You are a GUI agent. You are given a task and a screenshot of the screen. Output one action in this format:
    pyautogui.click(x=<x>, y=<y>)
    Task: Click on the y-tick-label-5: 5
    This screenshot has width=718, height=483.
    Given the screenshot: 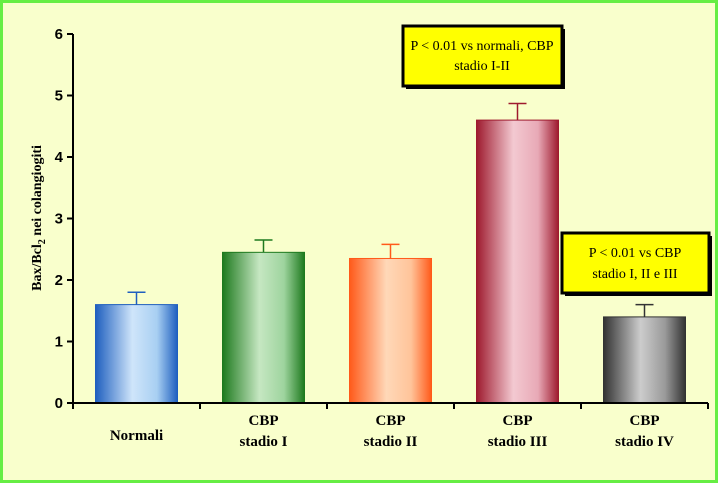 What is the action you would take?
    pyautogui.click(x=59, y=96)
    